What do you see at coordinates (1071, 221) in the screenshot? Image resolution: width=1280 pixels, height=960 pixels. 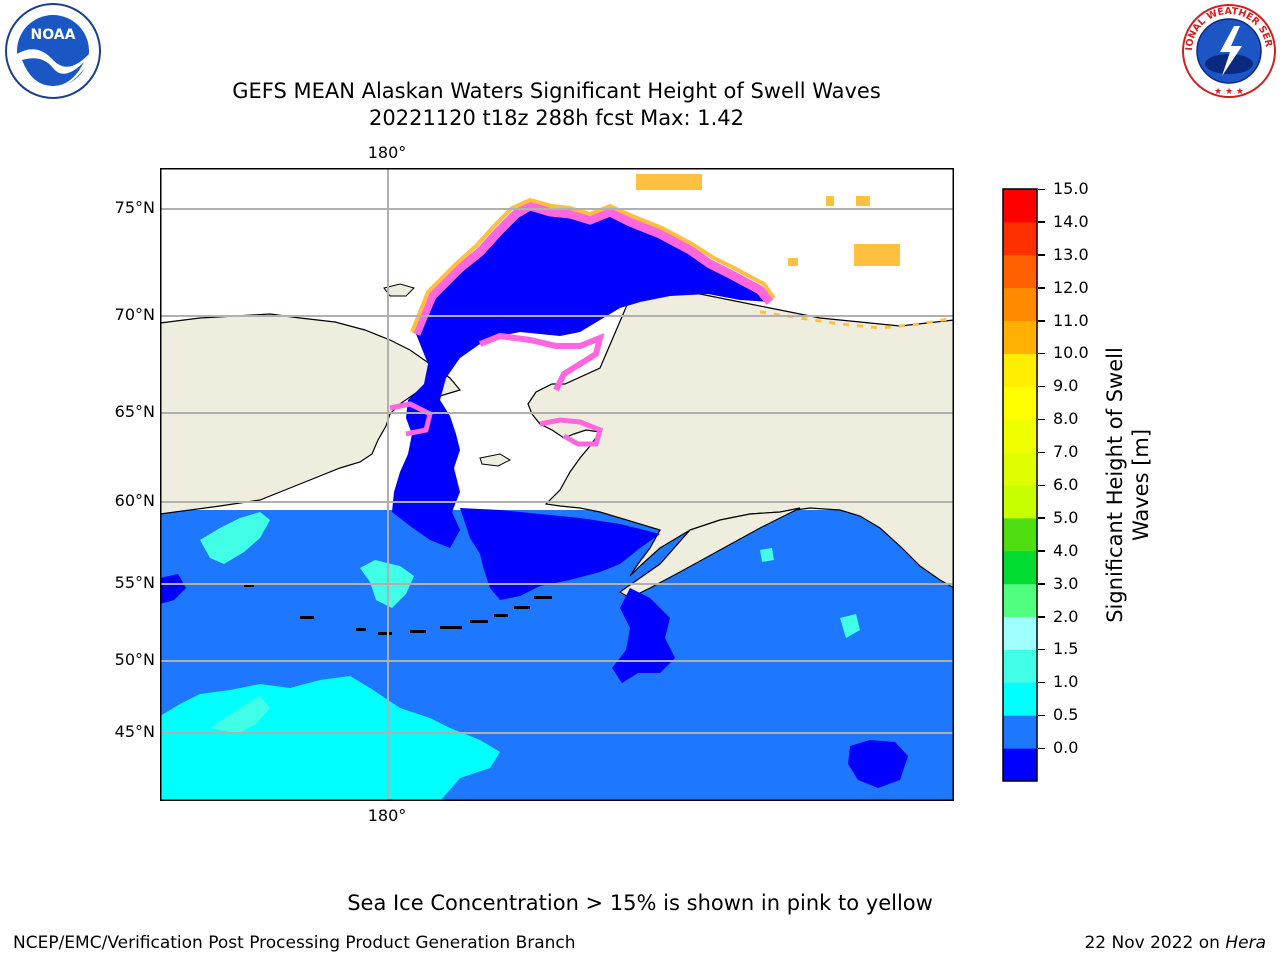 I see `colorbar-tick-label: 14.0` at bounding box center [1071, 221].